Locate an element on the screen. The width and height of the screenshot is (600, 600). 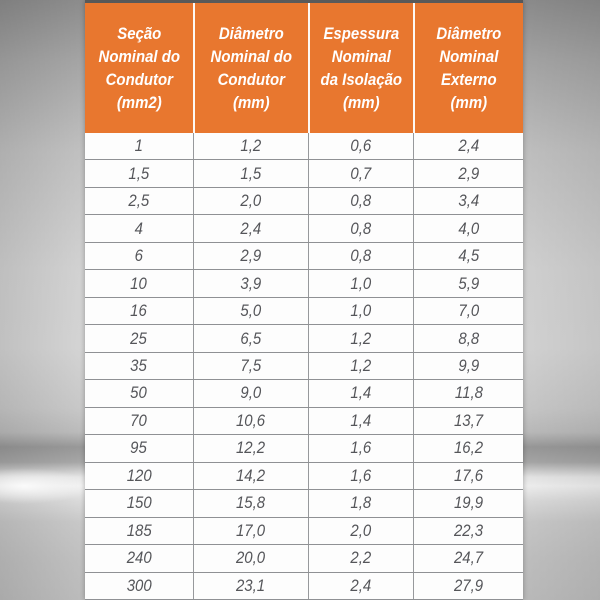
table-row: 2,5 2,0 0,8 3,4 is located at coordinates (304, 201).